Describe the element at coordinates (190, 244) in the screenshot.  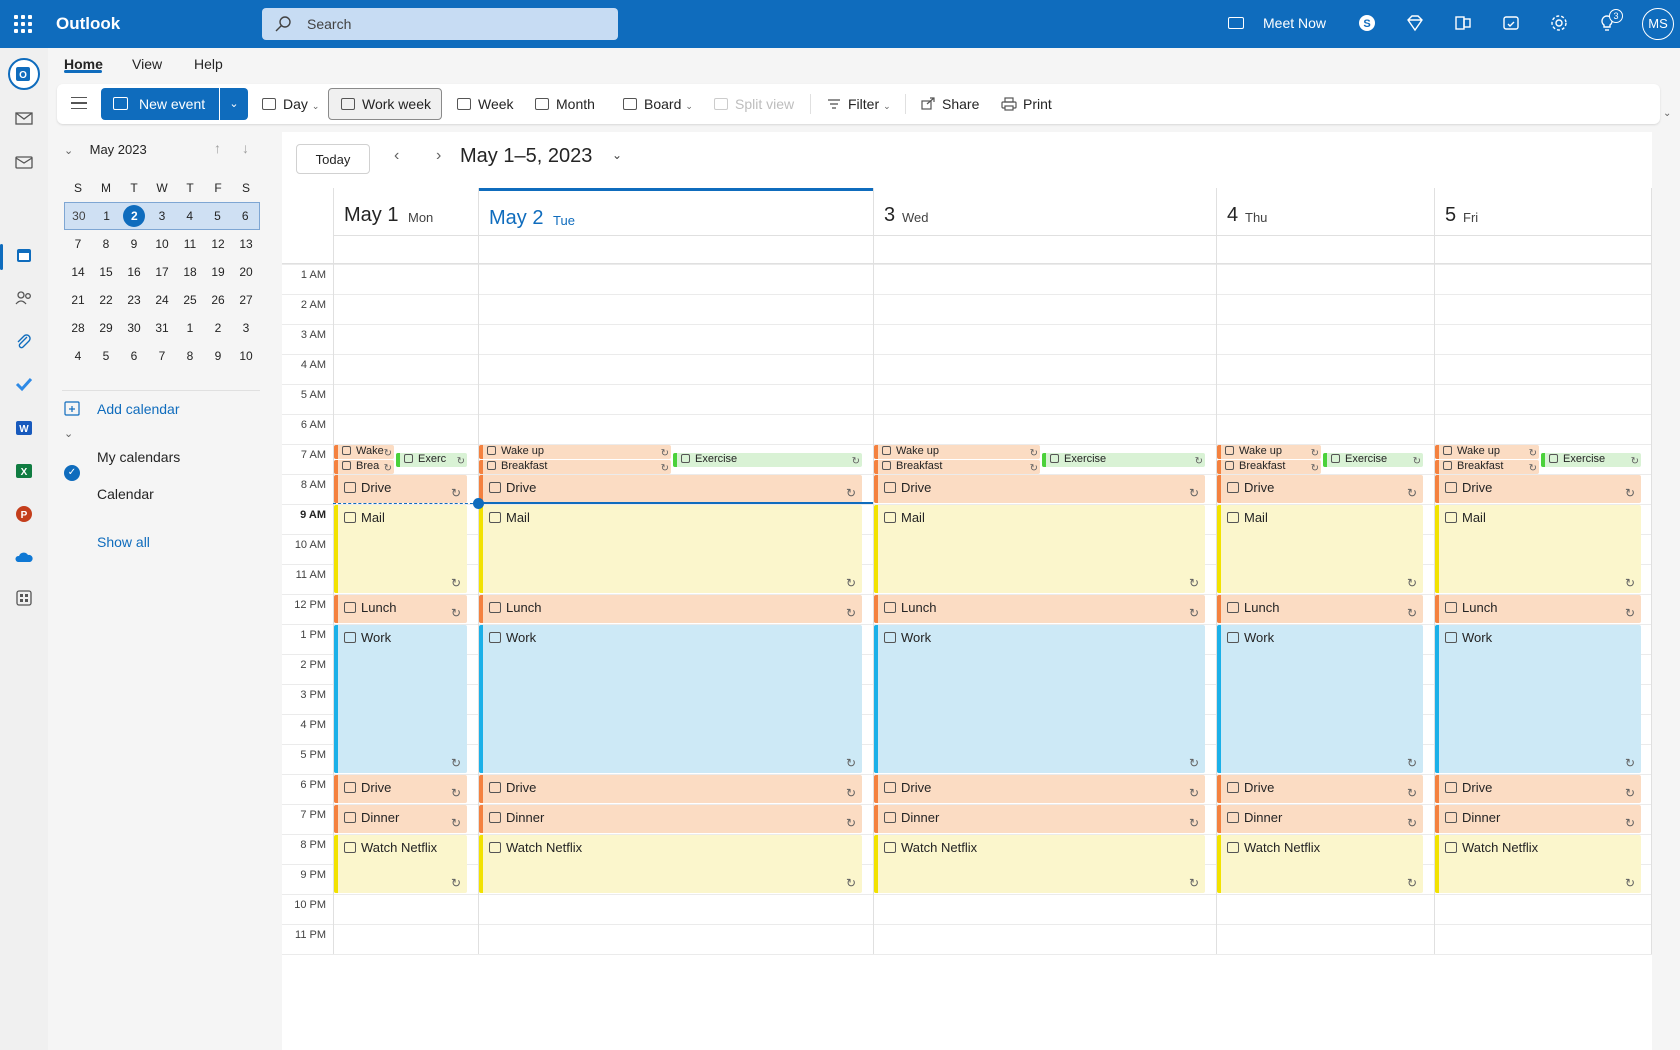
I see `mini-calendar-day: 11` at that location.